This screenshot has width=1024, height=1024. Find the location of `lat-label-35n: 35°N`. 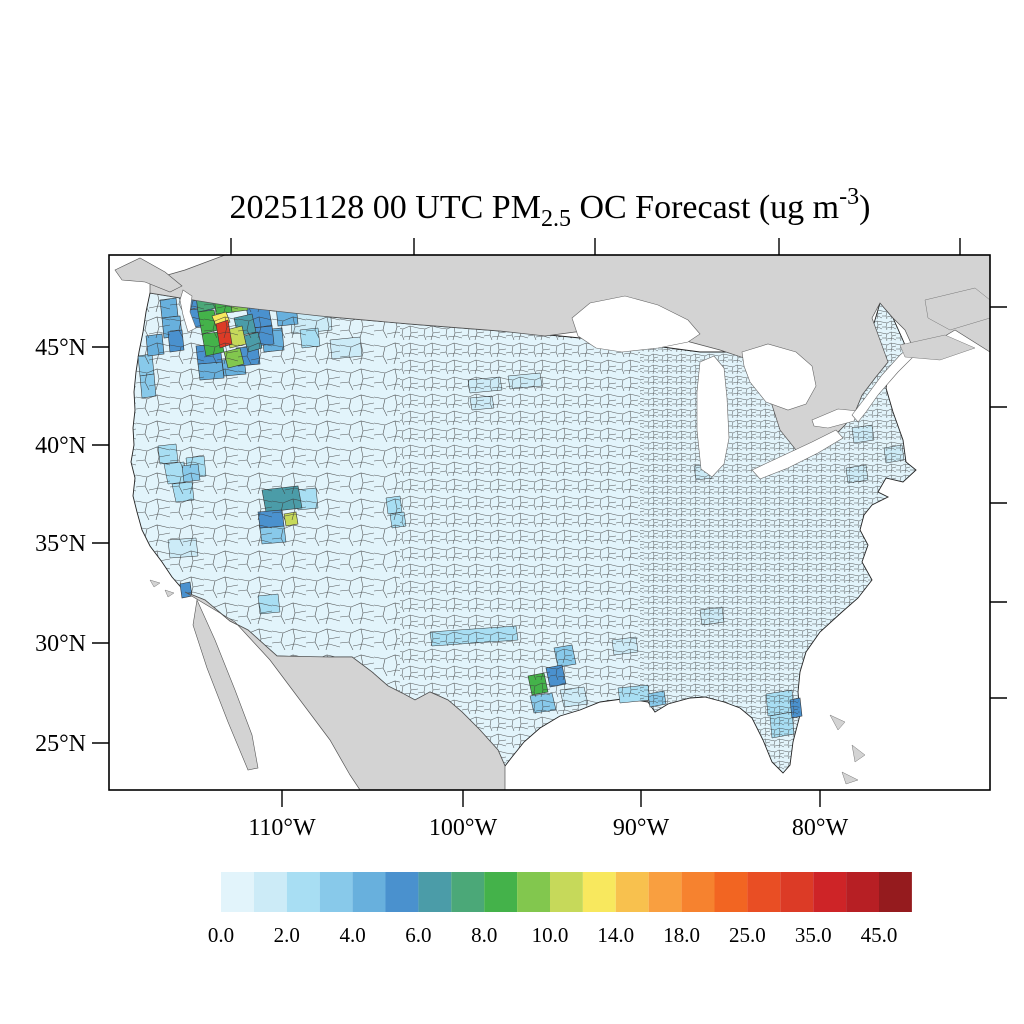

lat-label-35n: 35°N is located at coordinates (60, 544).